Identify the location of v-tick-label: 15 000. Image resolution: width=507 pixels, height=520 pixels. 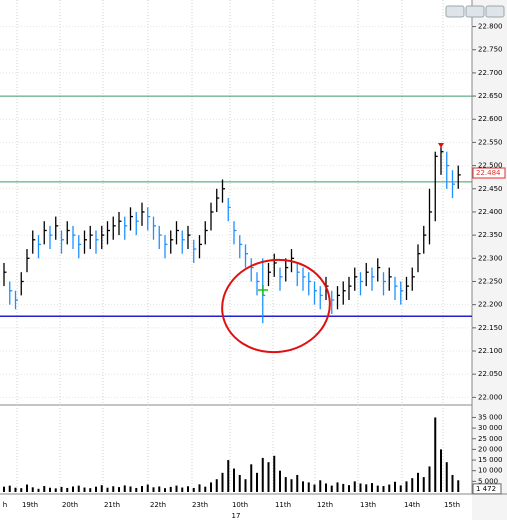
(490, 460).